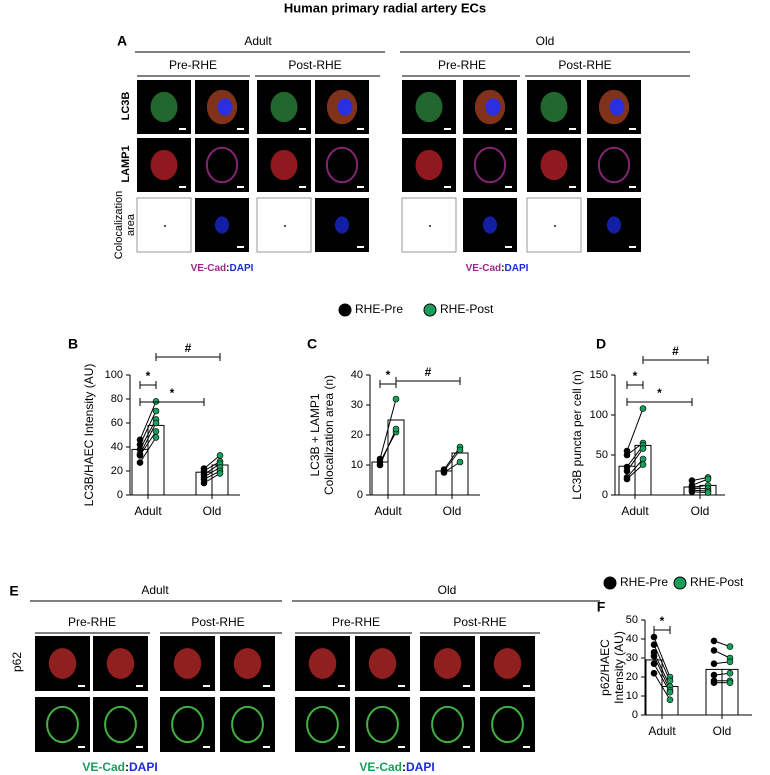 The height and width of the screenshot is (775, 770). What do you see at coordinates (13, 591) in the screenshot?
I see `panel-letter: E` at bounding box center [13, 591].